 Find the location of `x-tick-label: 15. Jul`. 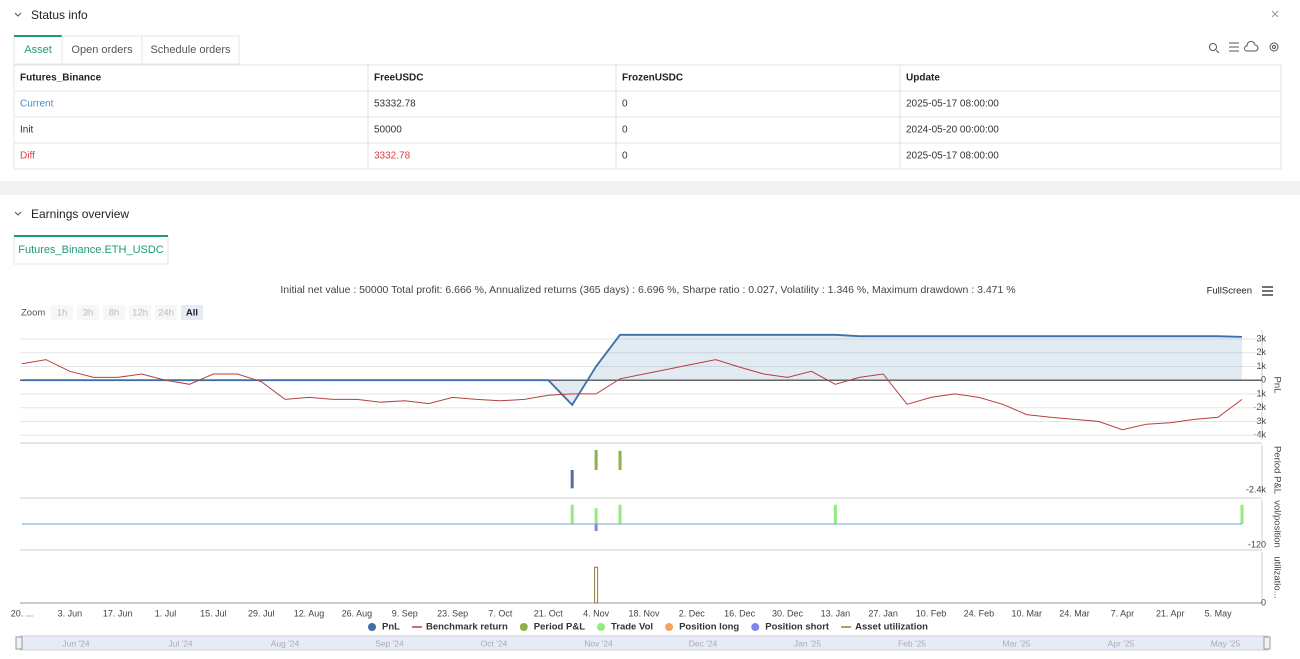

x-tick-label: 15. Jul is located at coordinates (213, 613).